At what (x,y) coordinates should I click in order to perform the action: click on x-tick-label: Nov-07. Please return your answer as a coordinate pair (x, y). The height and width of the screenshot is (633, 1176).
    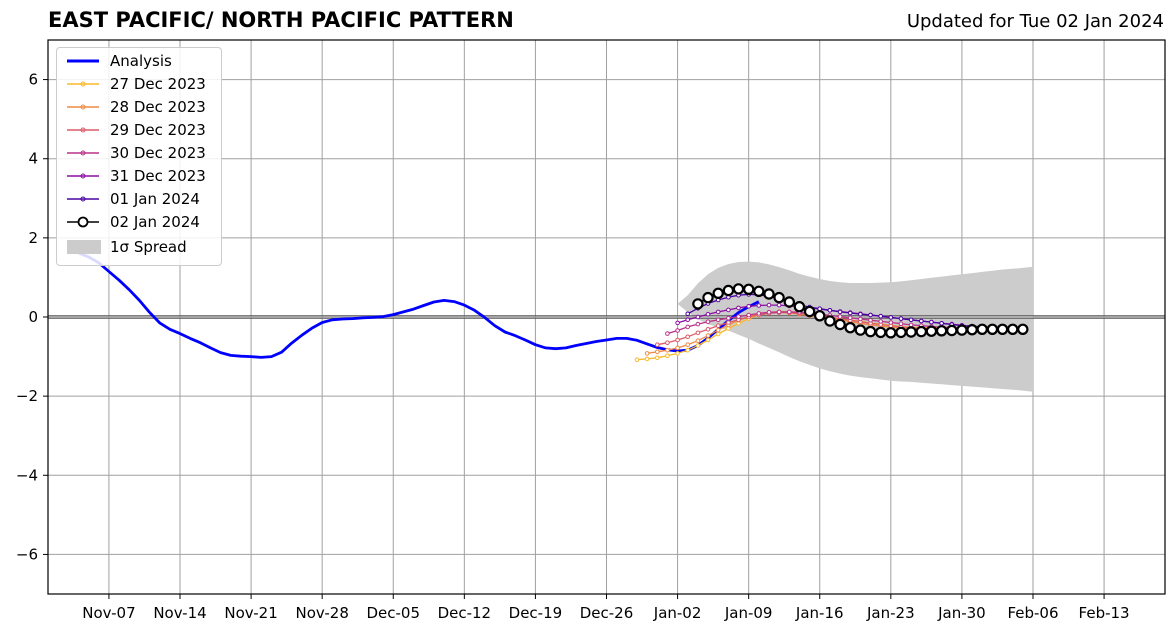
    Looking at the image, I should click on (108, 613).